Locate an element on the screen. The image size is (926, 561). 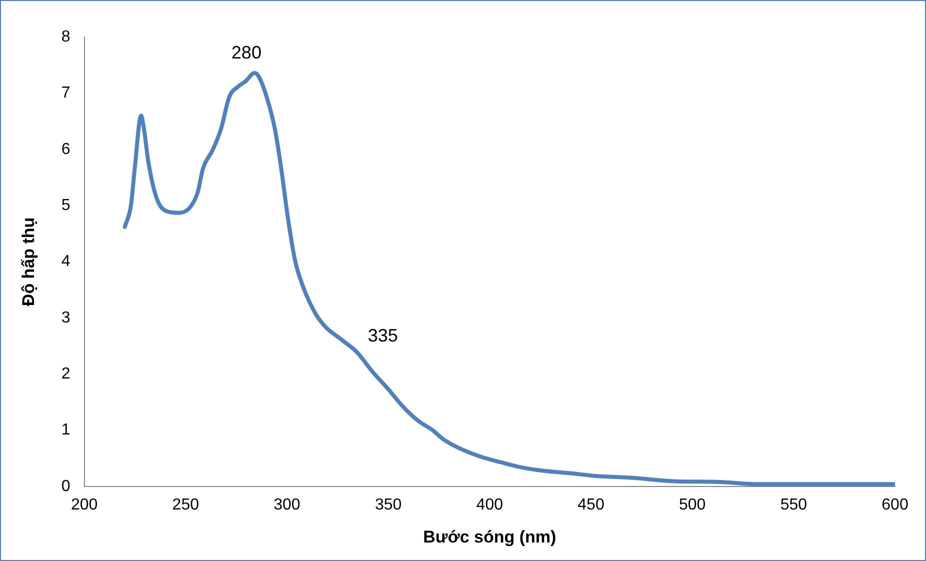
y-tick-label: 8 is located at coordinates (65, 37).